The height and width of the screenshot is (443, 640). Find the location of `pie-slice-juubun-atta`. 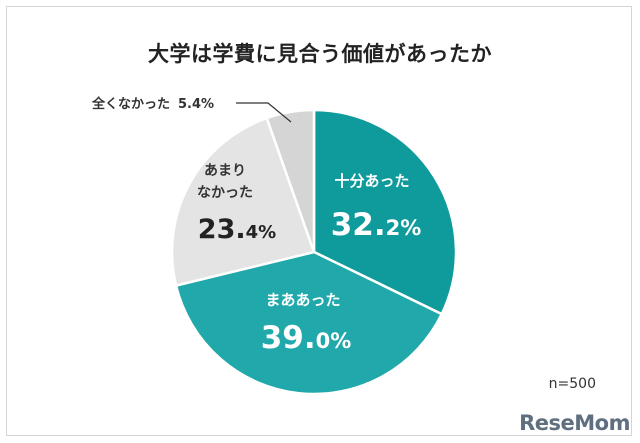

pie-slice-juubun-atta is located at coordinates (385, 212).